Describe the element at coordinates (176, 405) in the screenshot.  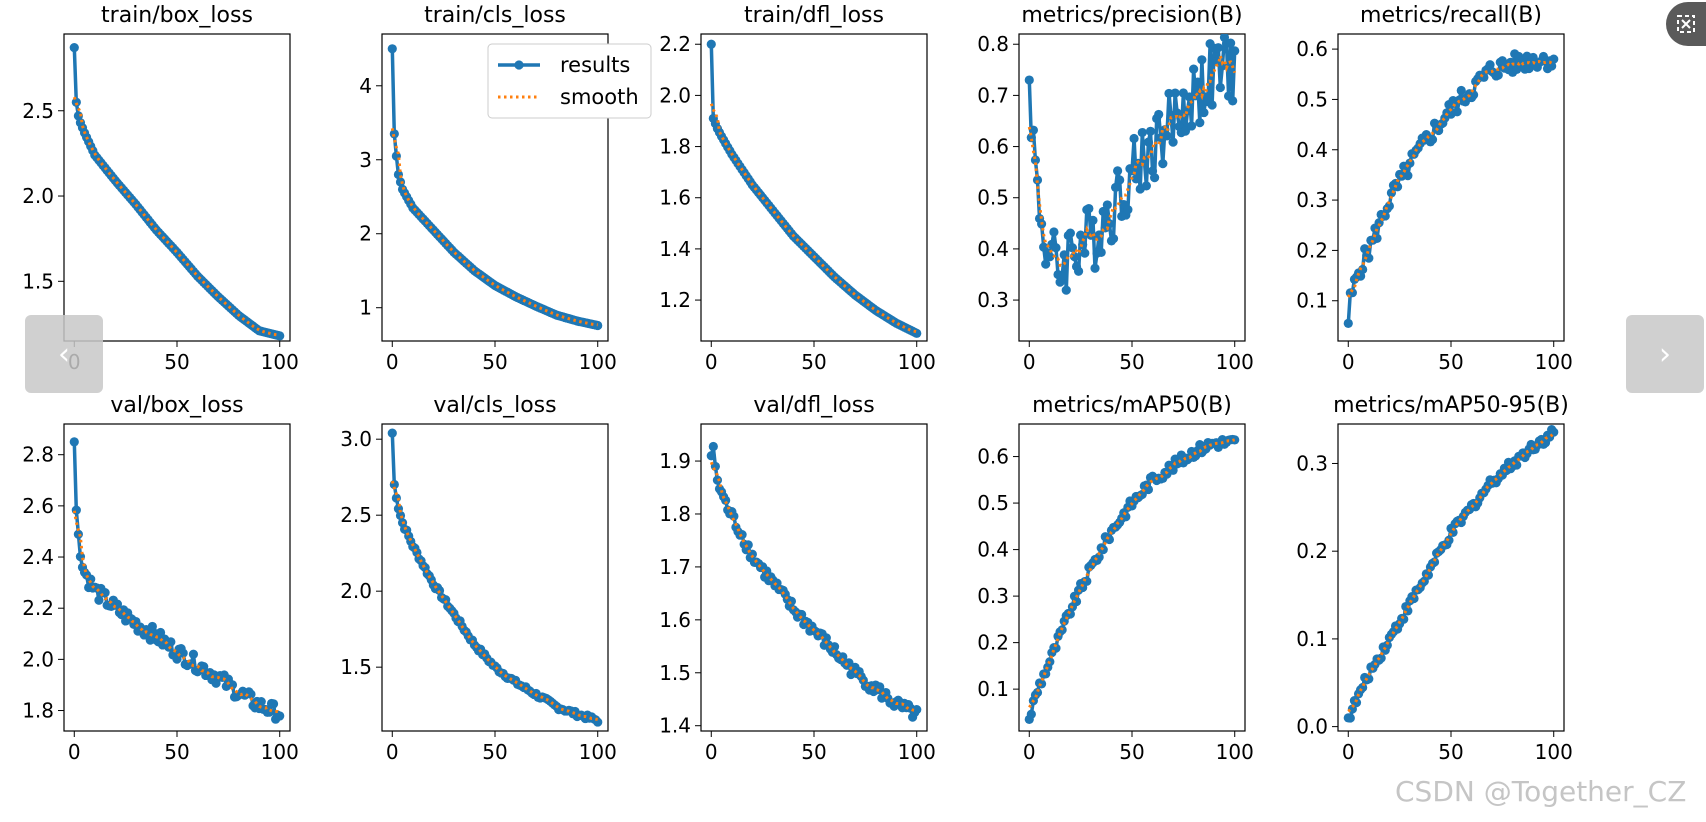
I see `chart-title: val/box_loss` at that location.